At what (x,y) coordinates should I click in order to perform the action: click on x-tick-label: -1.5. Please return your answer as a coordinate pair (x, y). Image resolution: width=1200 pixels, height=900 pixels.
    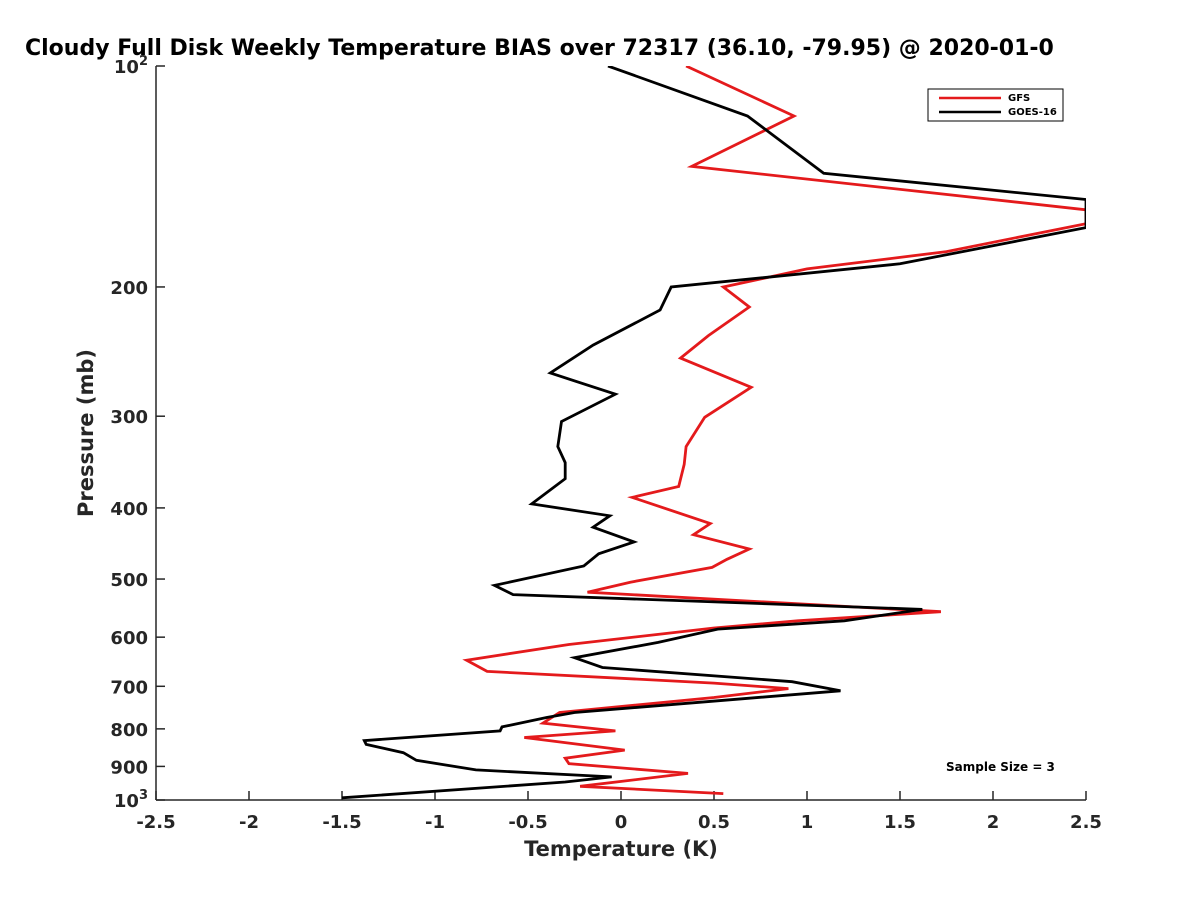
    Looking at the image, I should click on (341, 822).